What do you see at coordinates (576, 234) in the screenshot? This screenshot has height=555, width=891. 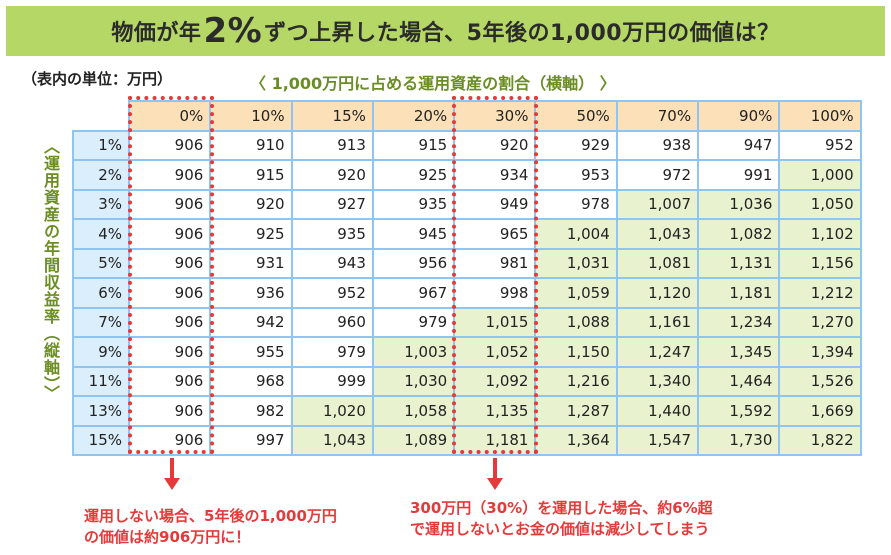 I see `table-cell: 1,004` at bounding box center [576, 234].